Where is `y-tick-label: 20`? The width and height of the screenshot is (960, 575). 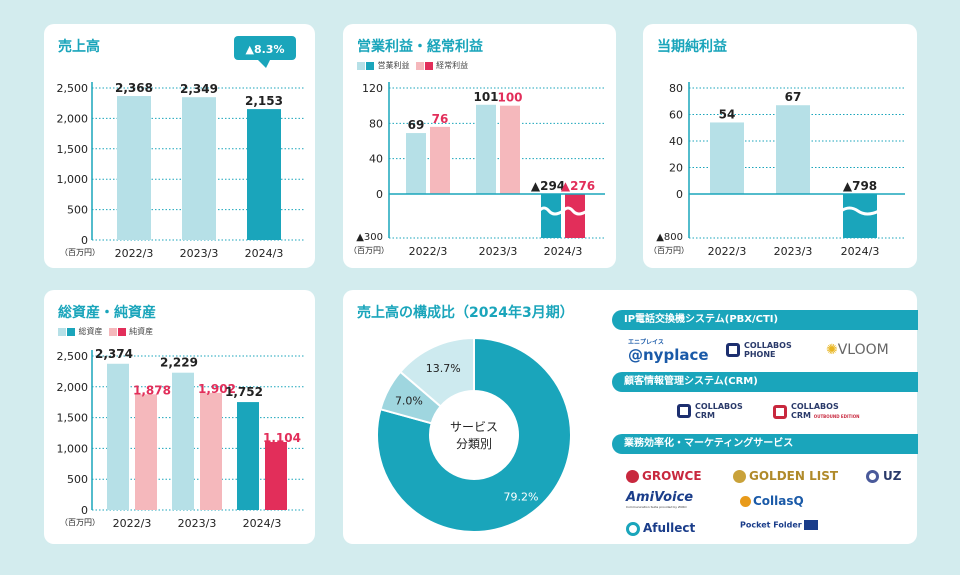 y-tick-label: 20 is located at coordinates (676, 168).